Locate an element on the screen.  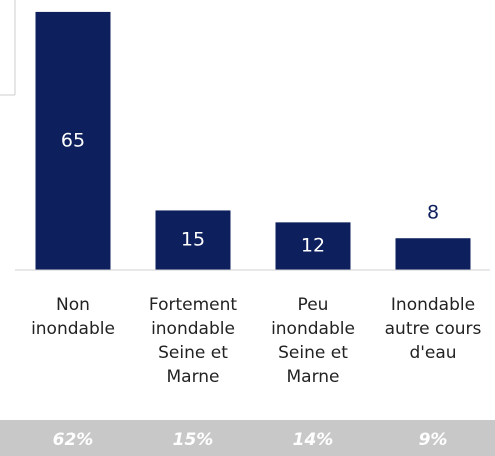
percent-label: 15% is located at coordinates (193, 440).